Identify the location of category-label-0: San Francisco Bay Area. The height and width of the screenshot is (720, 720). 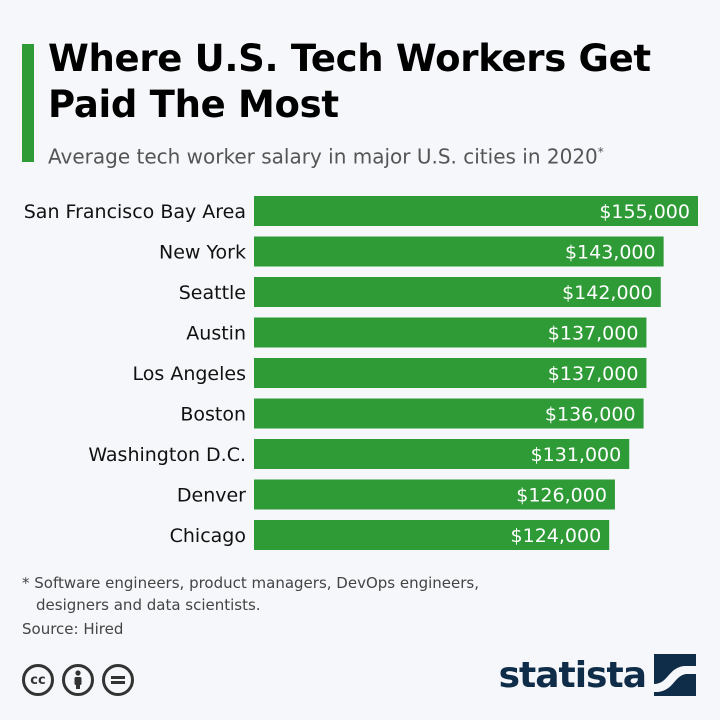
(135, 212).